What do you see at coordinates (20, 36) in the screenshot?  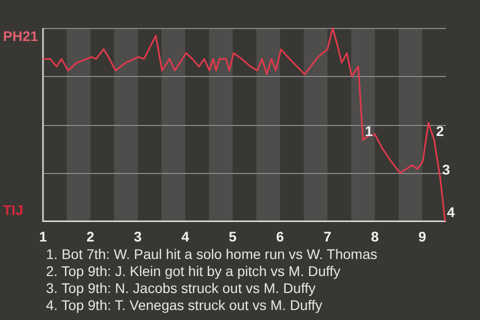 I see `text: PH21` at bounding box center [20, 36].